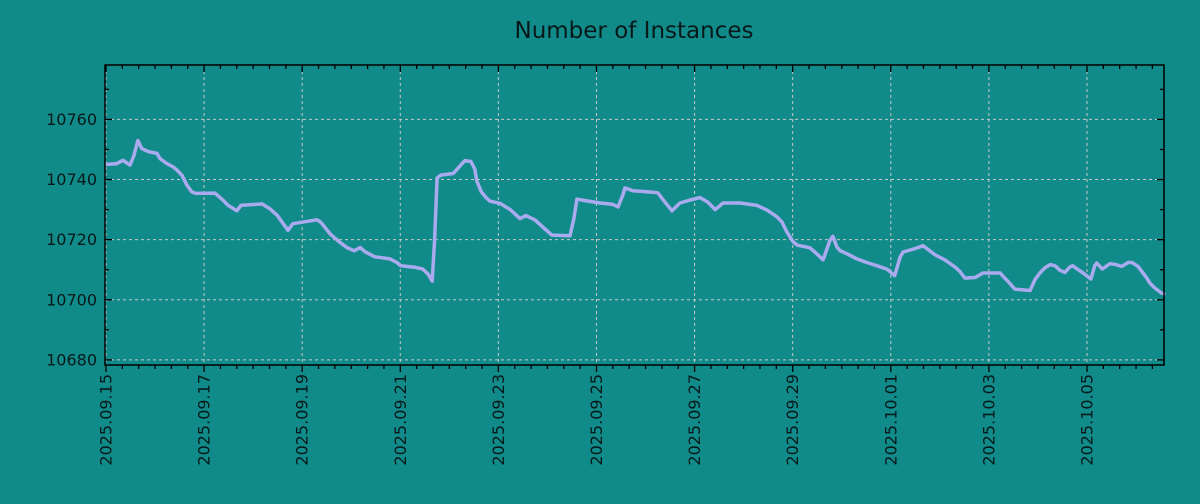 Image resolution: width=1200 pixels, height=504 pixels. I want to click on y-tick-label: 10740, so click(71, 179).